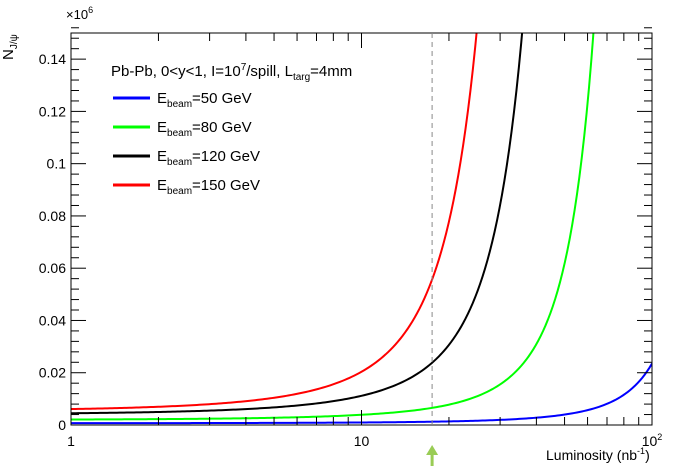 The width and height of the screenshot is (684, 466). I want to click on legend-entry-3: Ebeam=120 GeV, so click(208, 158).